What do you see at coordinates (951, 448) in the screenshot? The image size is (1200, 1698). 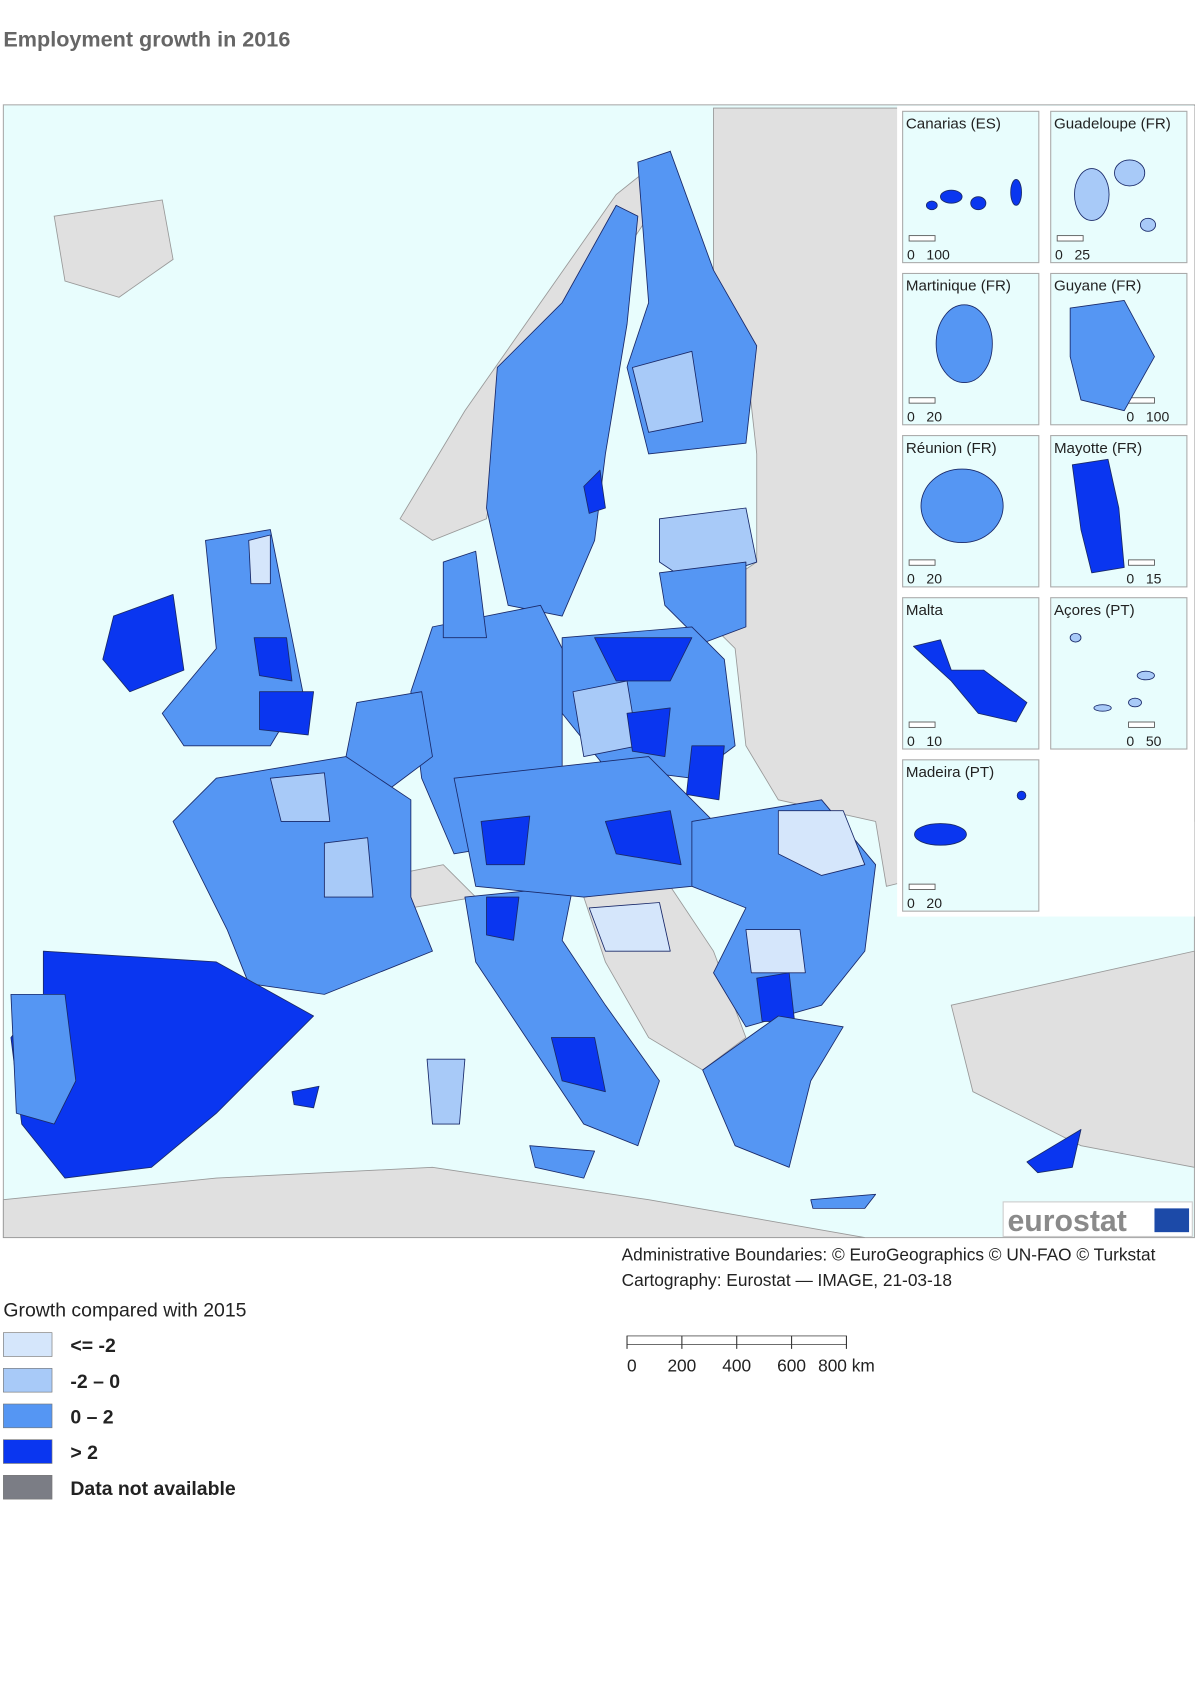 I see `inset-label: Réunion (FR)` at bounding box center [951, 448].